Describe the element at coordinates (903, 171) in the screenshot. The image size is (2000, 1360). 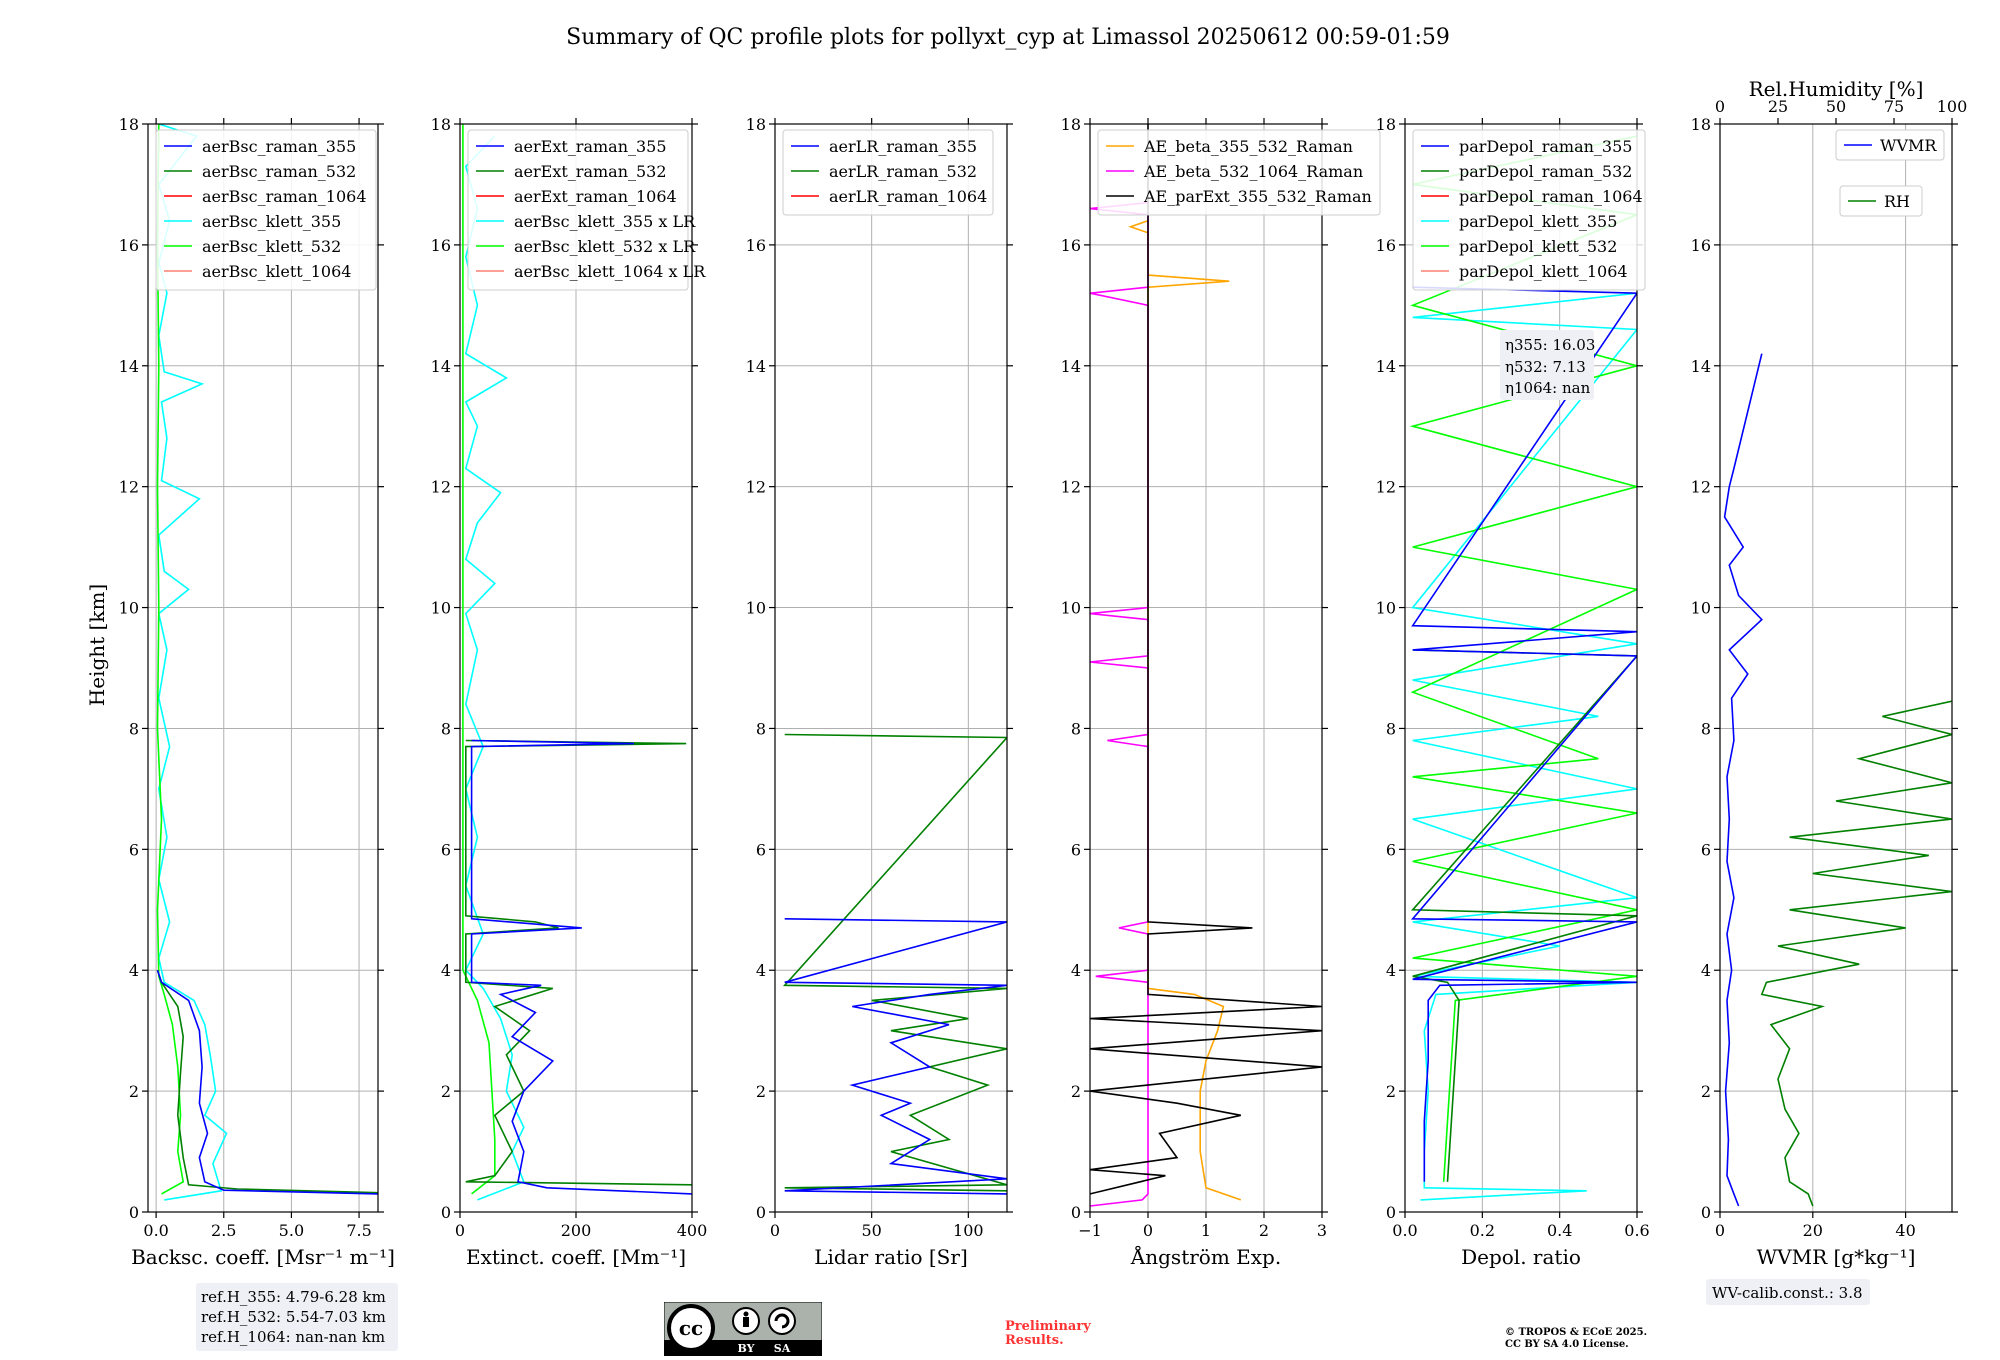
I see `legend-label: aerLR_raman_532` at that location.